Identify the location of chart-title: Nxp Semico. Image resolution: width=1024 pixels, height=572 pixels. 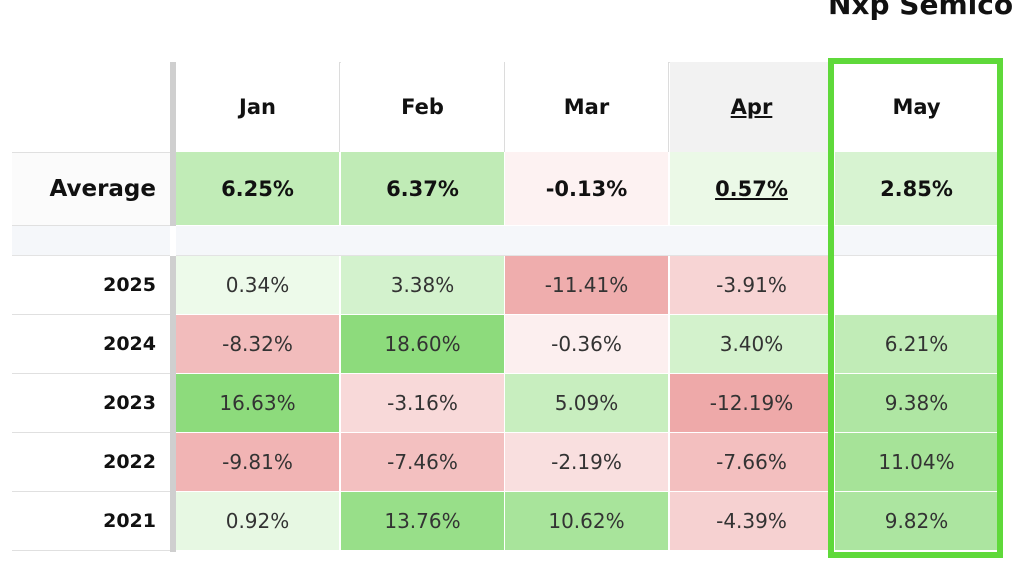
(921, 10).